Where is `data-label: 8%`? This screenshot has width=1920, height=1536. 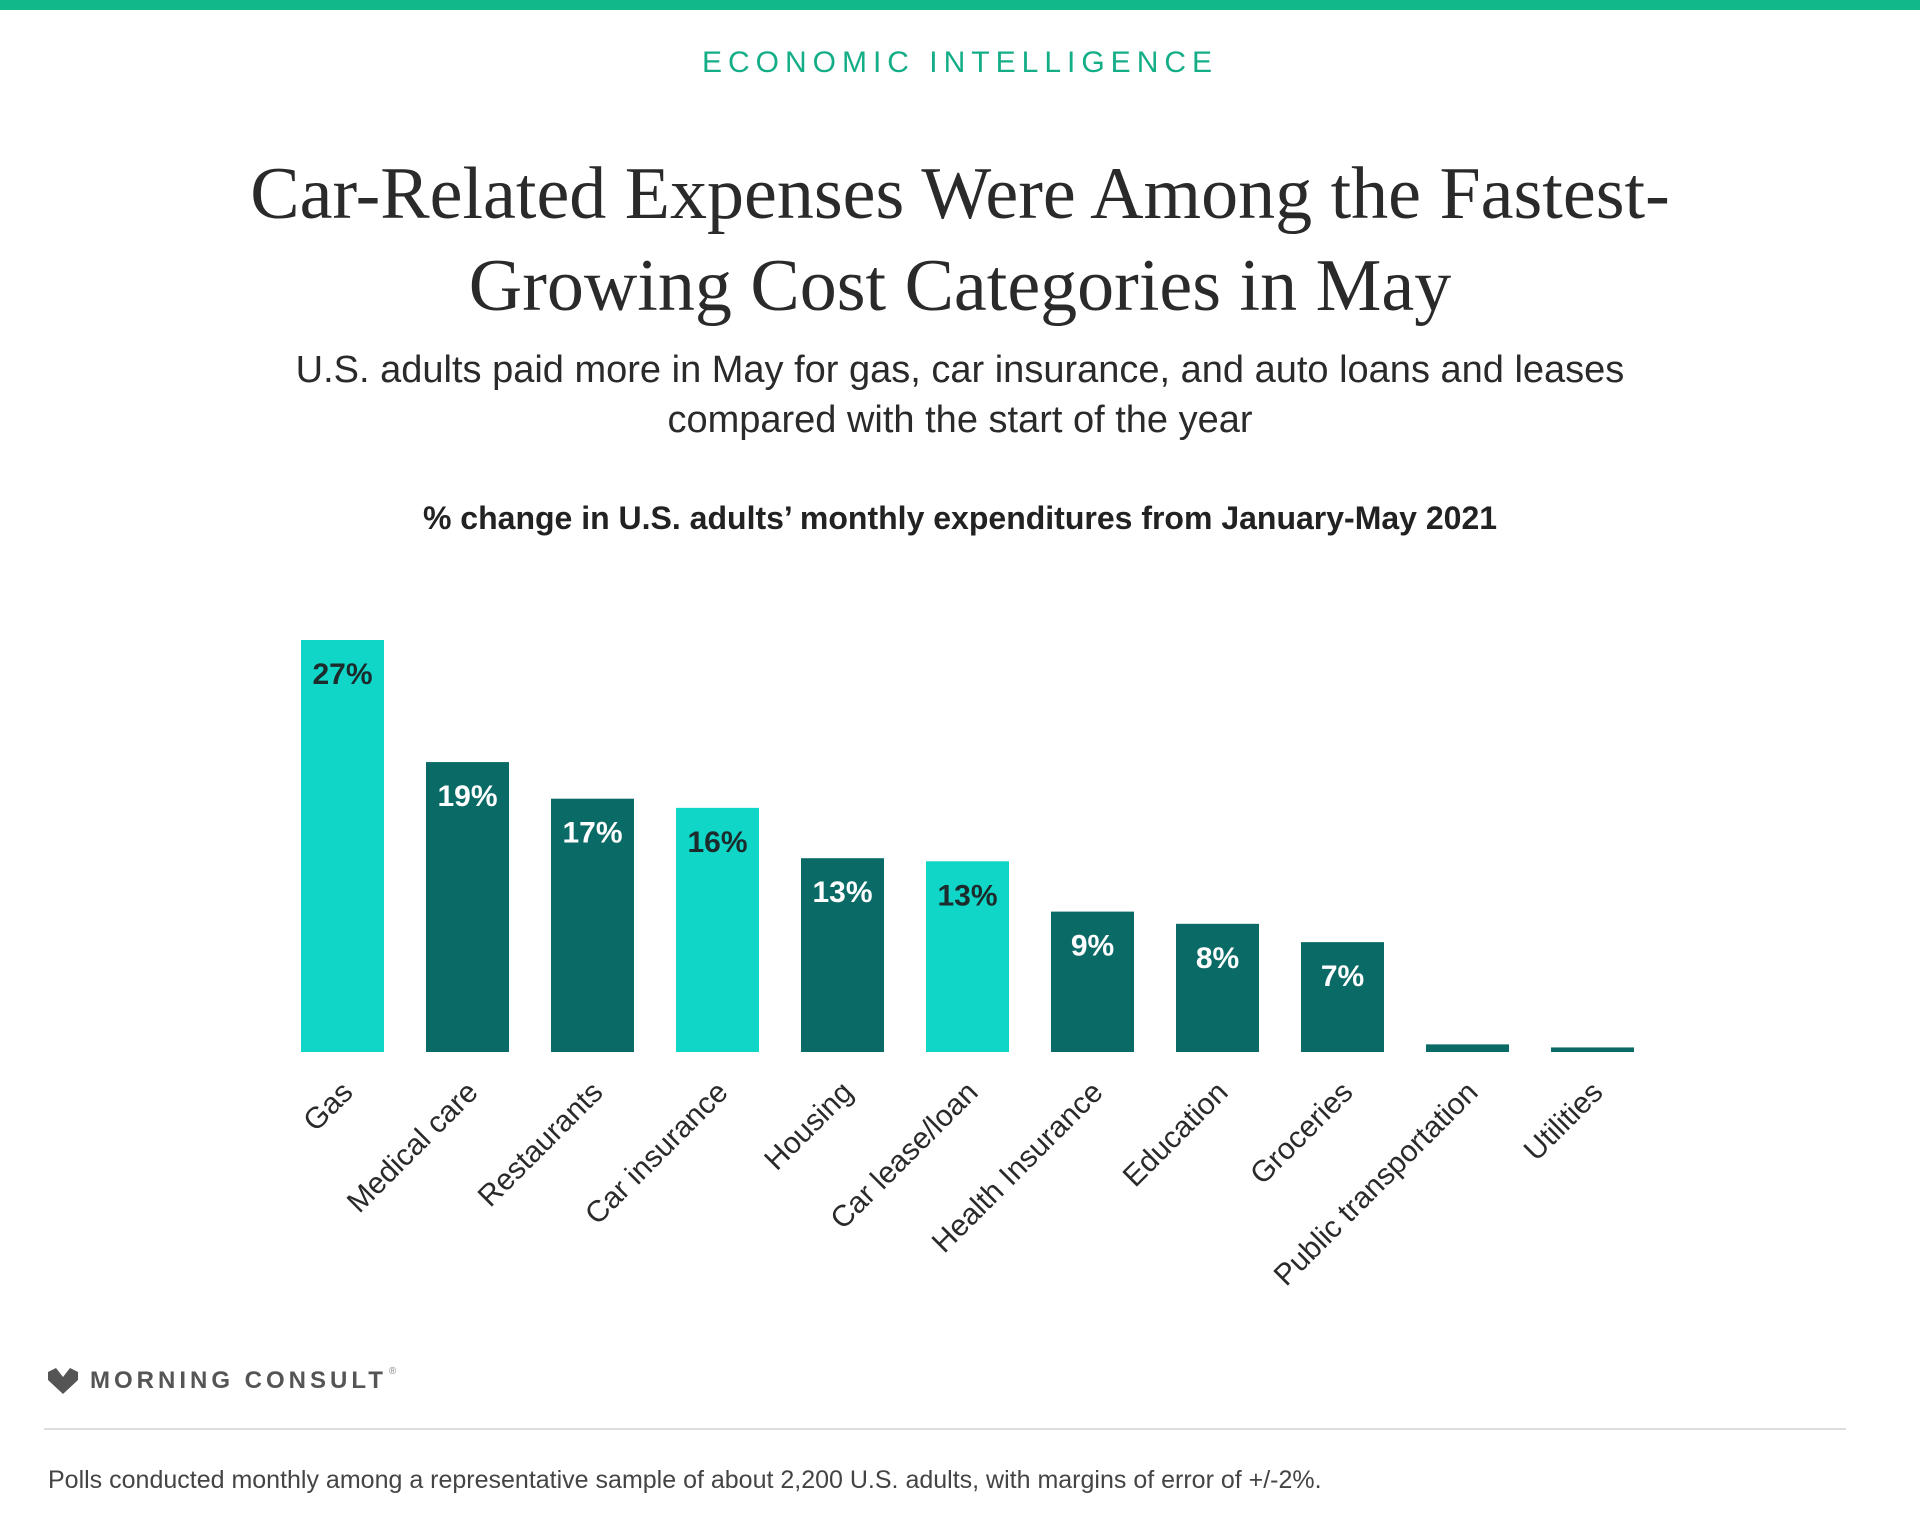
data-label: 8% is located at coordinates (1217, 958).